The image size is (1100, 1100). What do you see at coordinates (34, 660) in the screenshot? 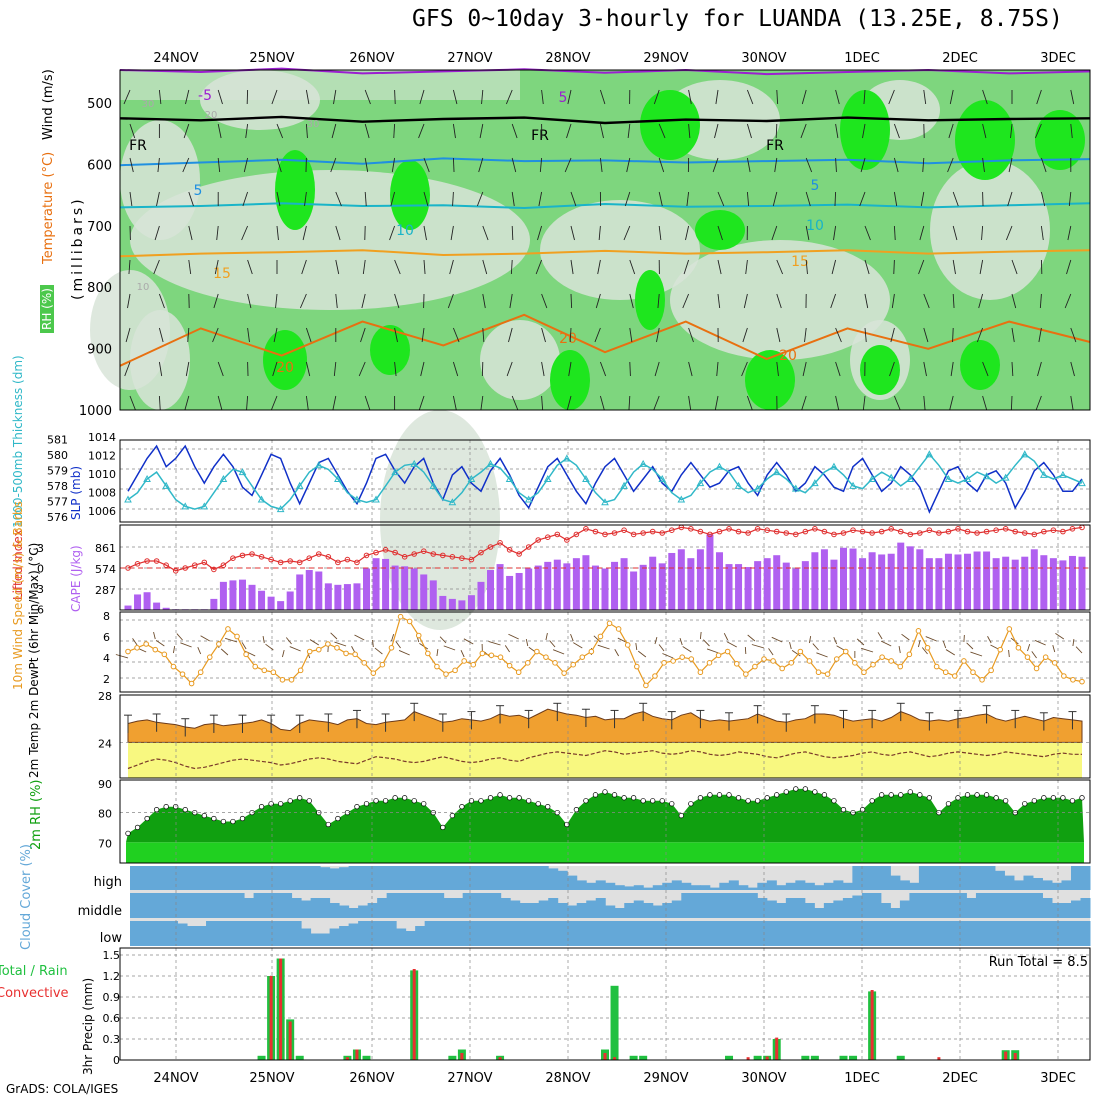
I see `y-axis-label: 2m Temp 2m DewPt (6hr Min/Max) (°C)` at bounding box center [34, 660].